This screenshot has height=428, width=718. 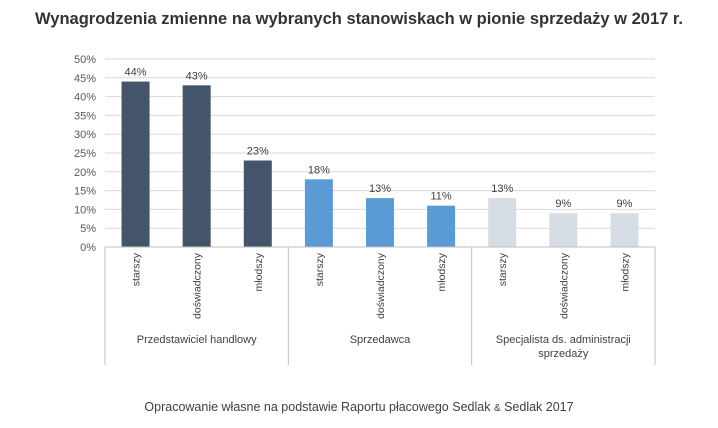 What do you see at coordinates (563, 340) in the screenshot?
I see `group-label: Specjalista ds. administracji` at bounding box center [563, 340].